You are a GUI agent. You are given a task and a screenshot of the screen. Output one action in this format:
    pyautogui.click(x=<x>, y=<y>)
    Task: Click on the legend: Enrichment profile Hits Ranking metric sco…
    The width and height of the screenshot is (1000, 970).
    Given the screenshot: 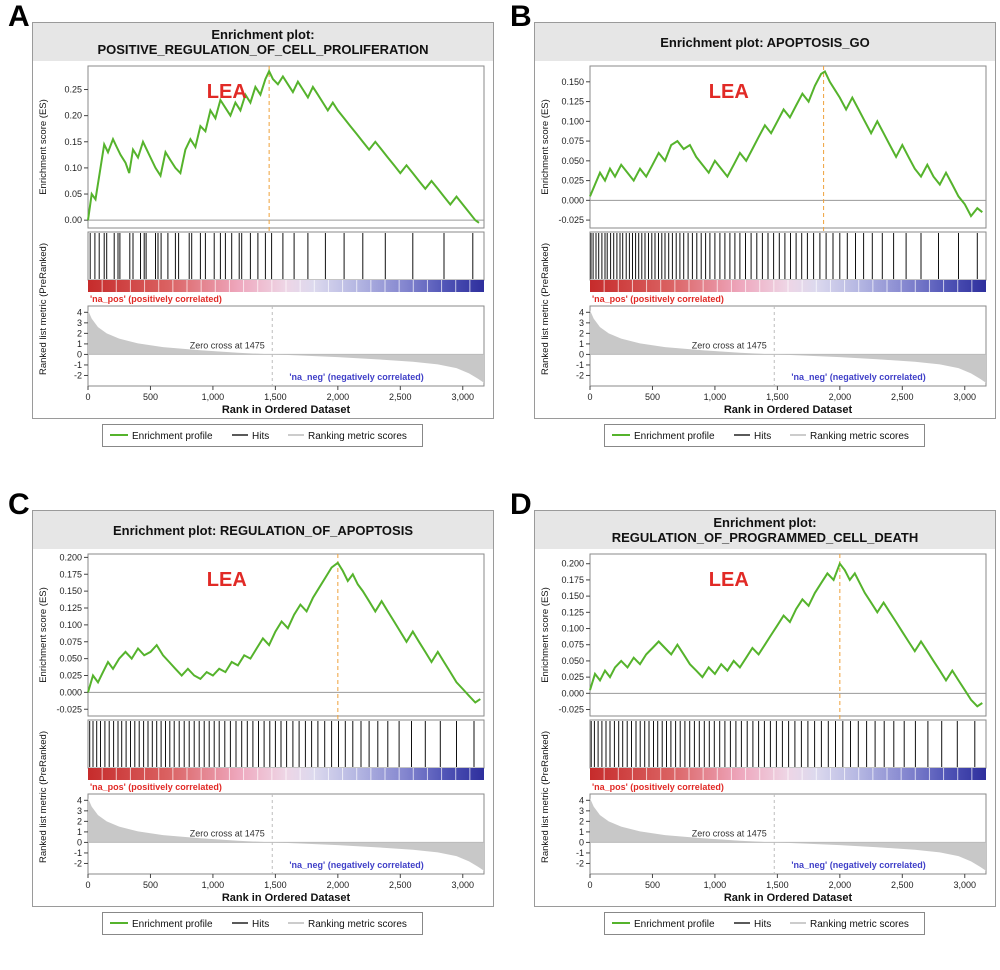 What is the action you would take?
    pyautogui.click(x=262, y=435)
    